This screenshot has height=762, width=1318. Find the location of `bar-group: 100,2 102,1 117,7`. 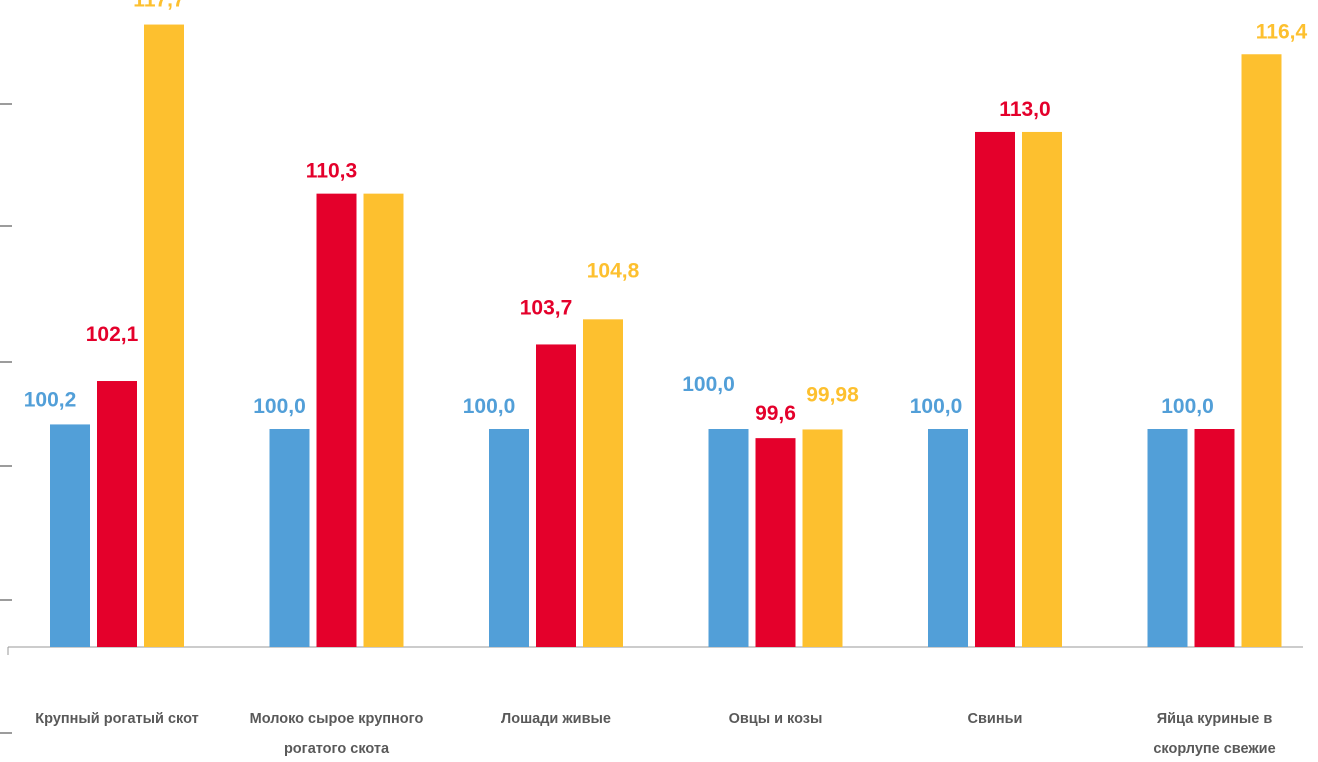

bar-group: 100,2 102,1 117,7 is located at coordinates (104, 324).